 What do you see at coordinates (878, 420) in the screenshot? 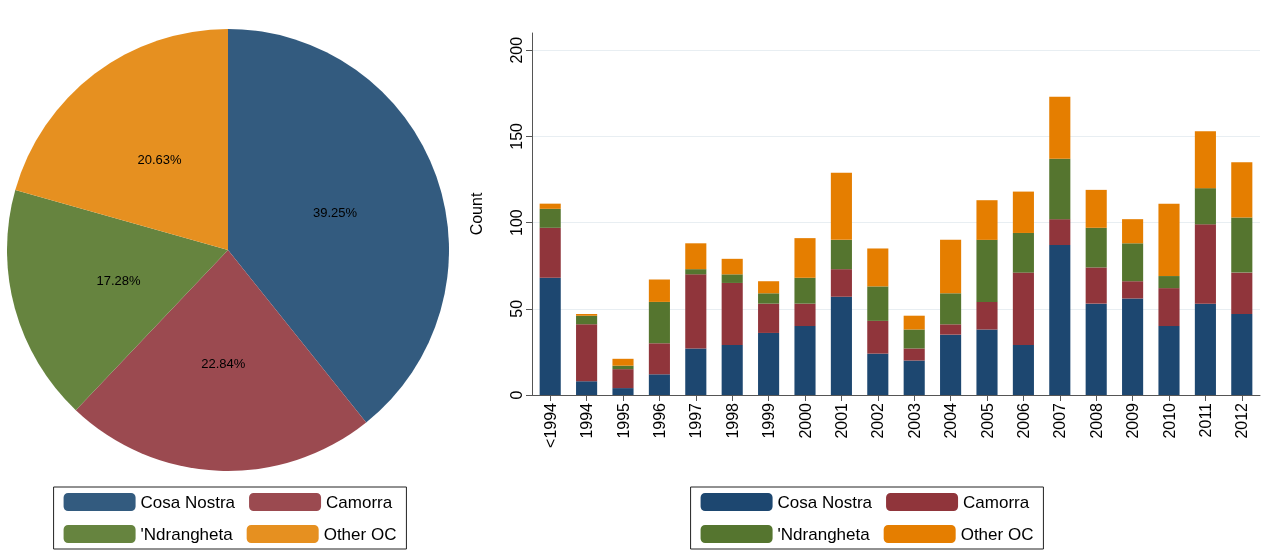
I see `x-tick-label: 2002` at bounding box center [878, 420].